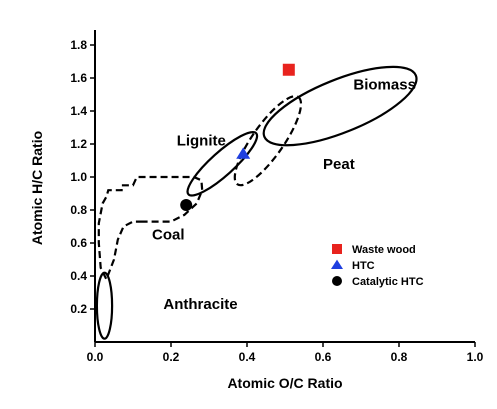 Image resolution: width=497 pixels, height=409 pixels. I want to click on legend: Waste wood HTC Catalytic HTC, so click(377, 266).